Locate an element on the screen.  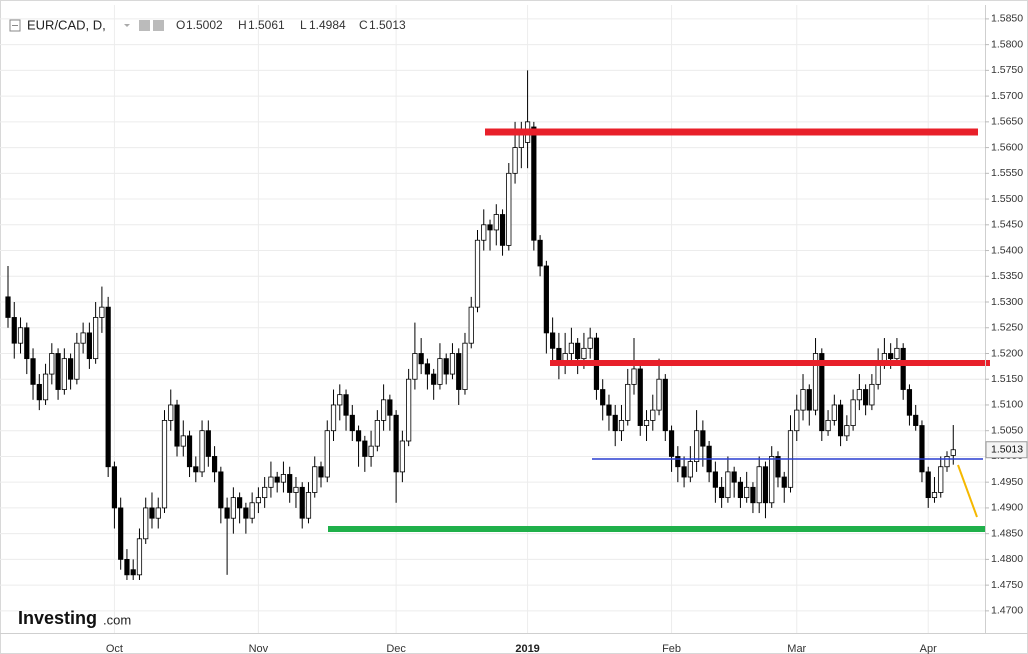
y-tick-label: 1.5600 is located at coordinates (1007, 147).